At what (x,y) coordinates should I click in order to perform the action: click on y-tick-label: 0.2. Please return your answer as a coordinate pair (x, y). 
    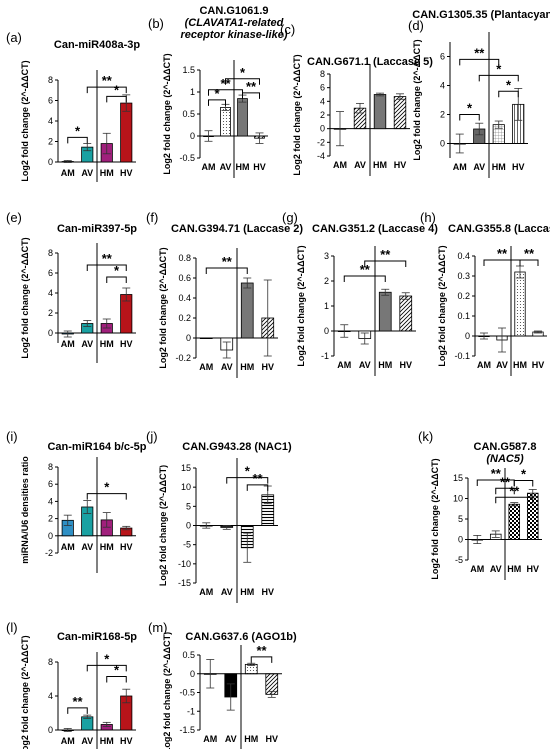
    Looking at the image, I should click on (184, 318).